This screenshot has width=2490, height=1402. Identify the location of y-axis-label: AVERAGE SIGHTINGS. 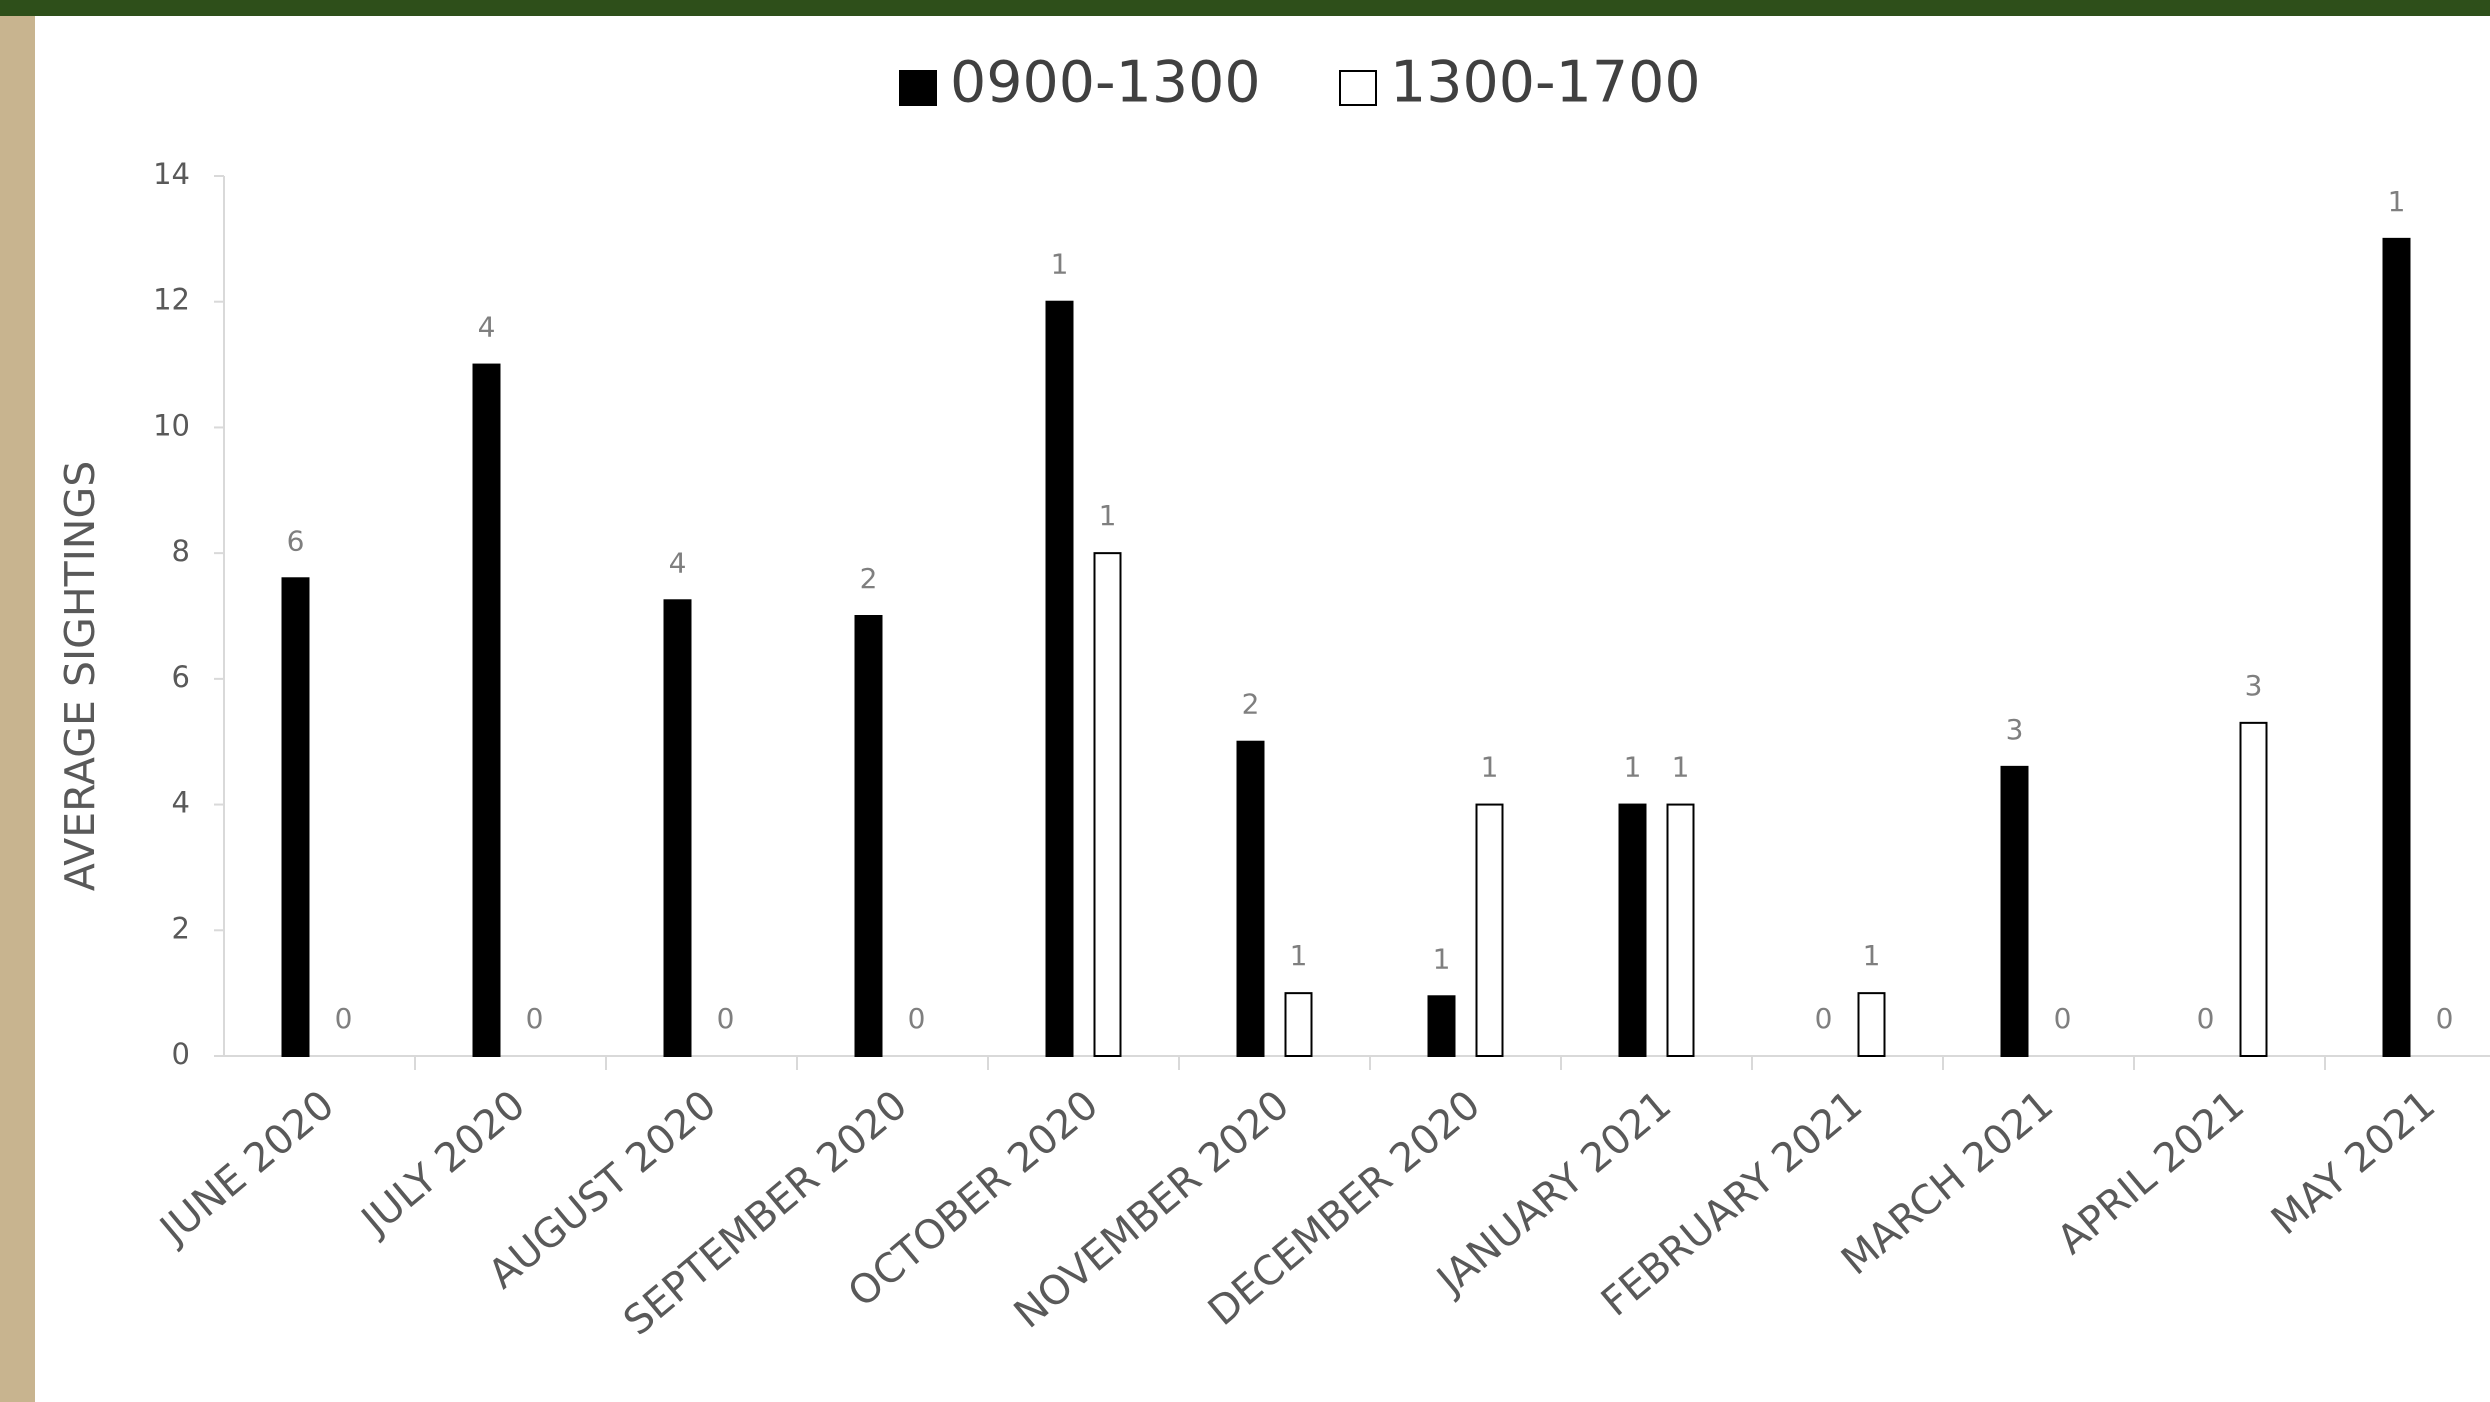
(80, 676).